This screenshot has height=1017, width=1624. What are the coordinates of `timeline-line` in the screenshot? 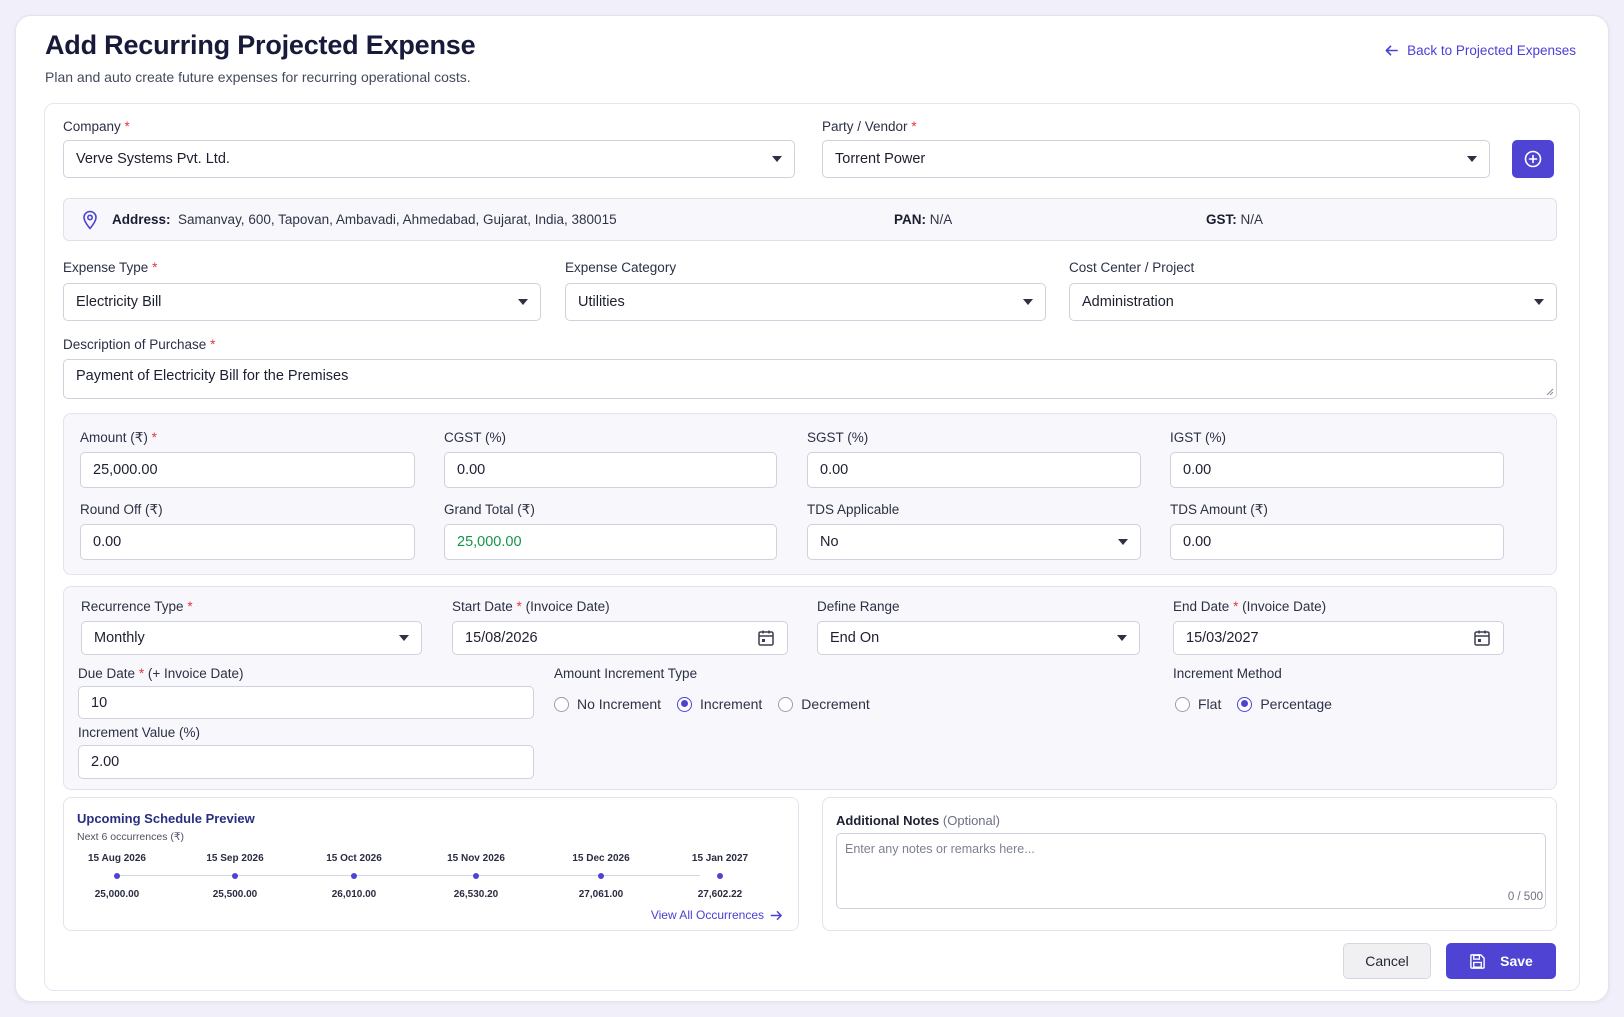 It's located at (408, 875).